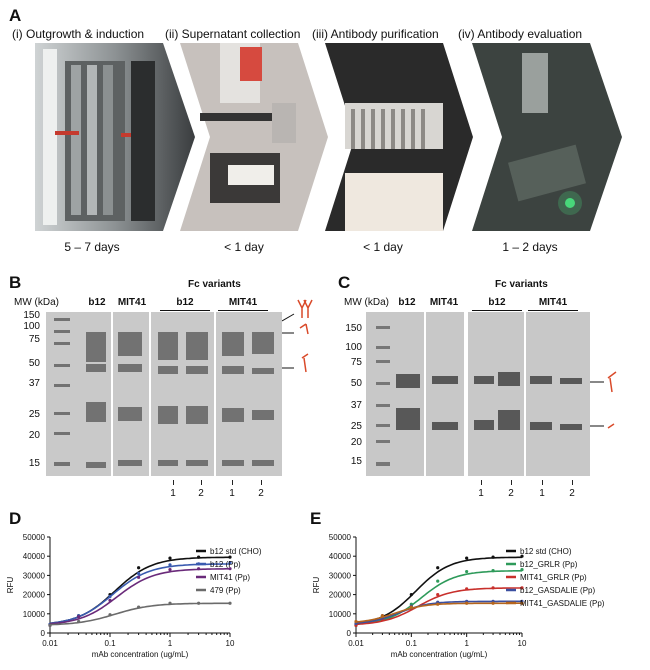  I want to click on stage-2-duration: < 1 day, so click(244, 247).